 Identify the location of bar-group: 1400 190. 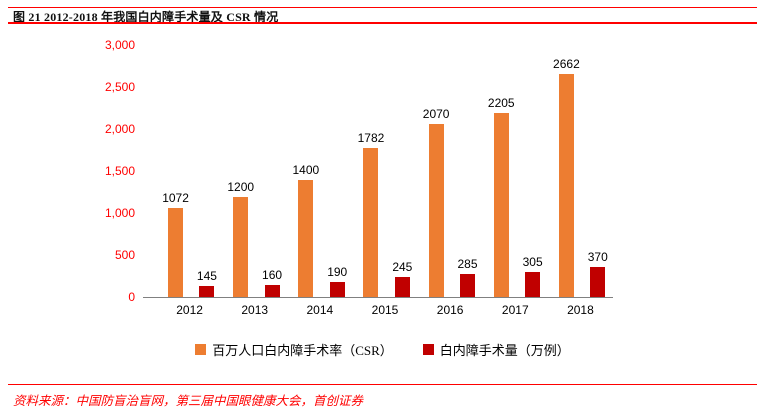
(319, 171).